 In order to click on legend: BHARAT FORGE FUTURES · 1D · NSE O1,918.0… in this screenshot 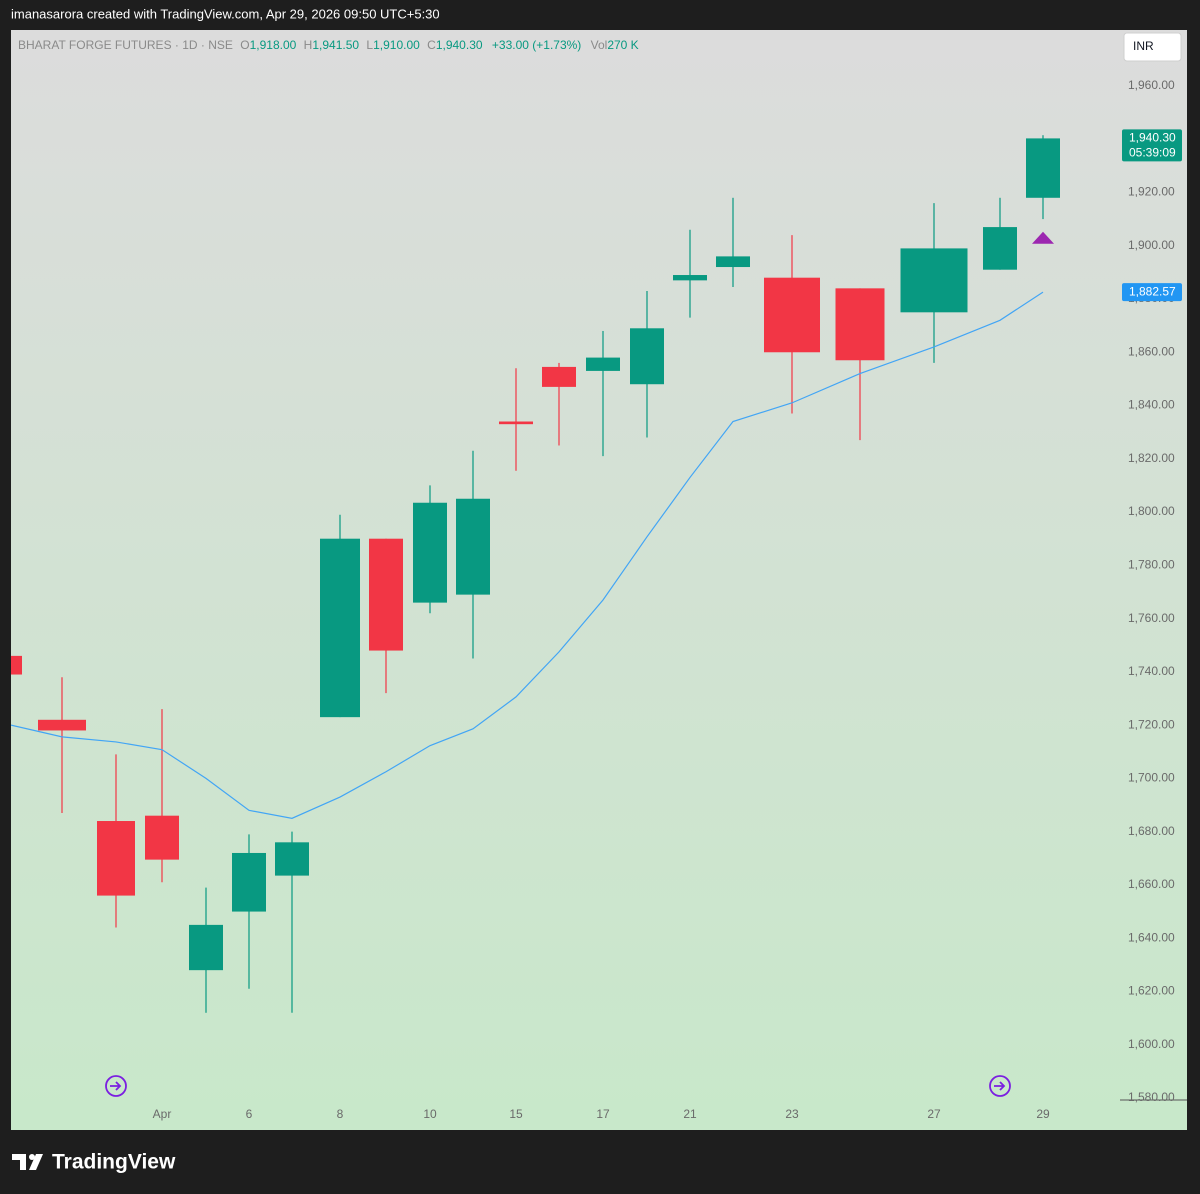, I will do `click(328, 45)`.